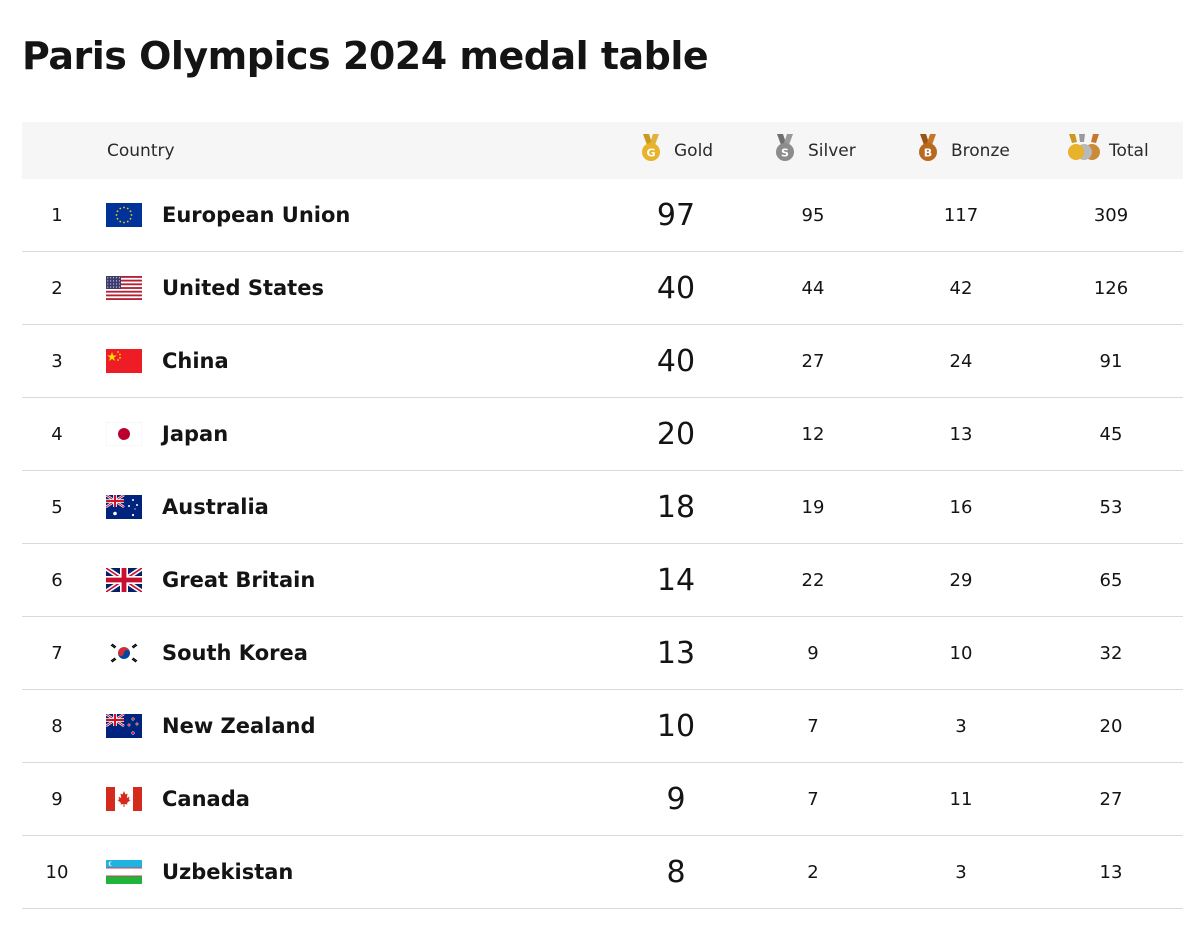 This screenshot has height=925, width=1199. I want to click on gold-count: 97, so click(676, 215).